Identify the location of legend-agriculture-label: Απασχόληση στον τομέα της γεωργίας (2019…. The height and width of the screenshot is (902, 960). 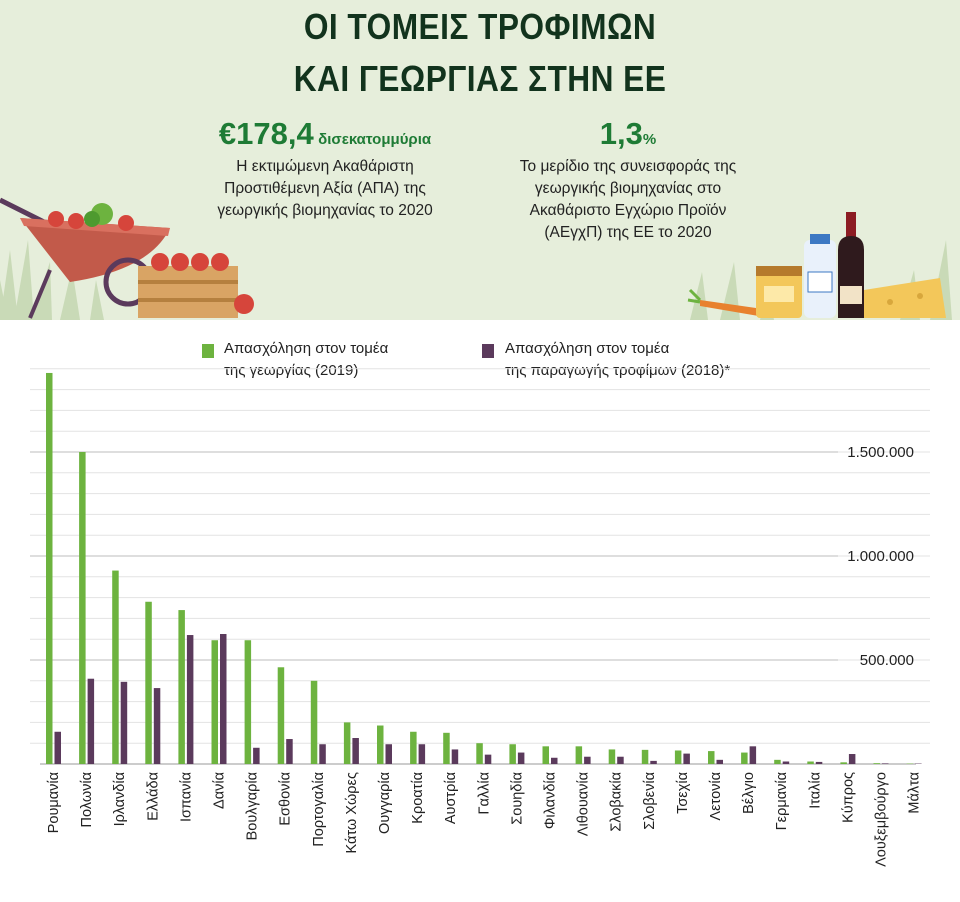
(306, 360).